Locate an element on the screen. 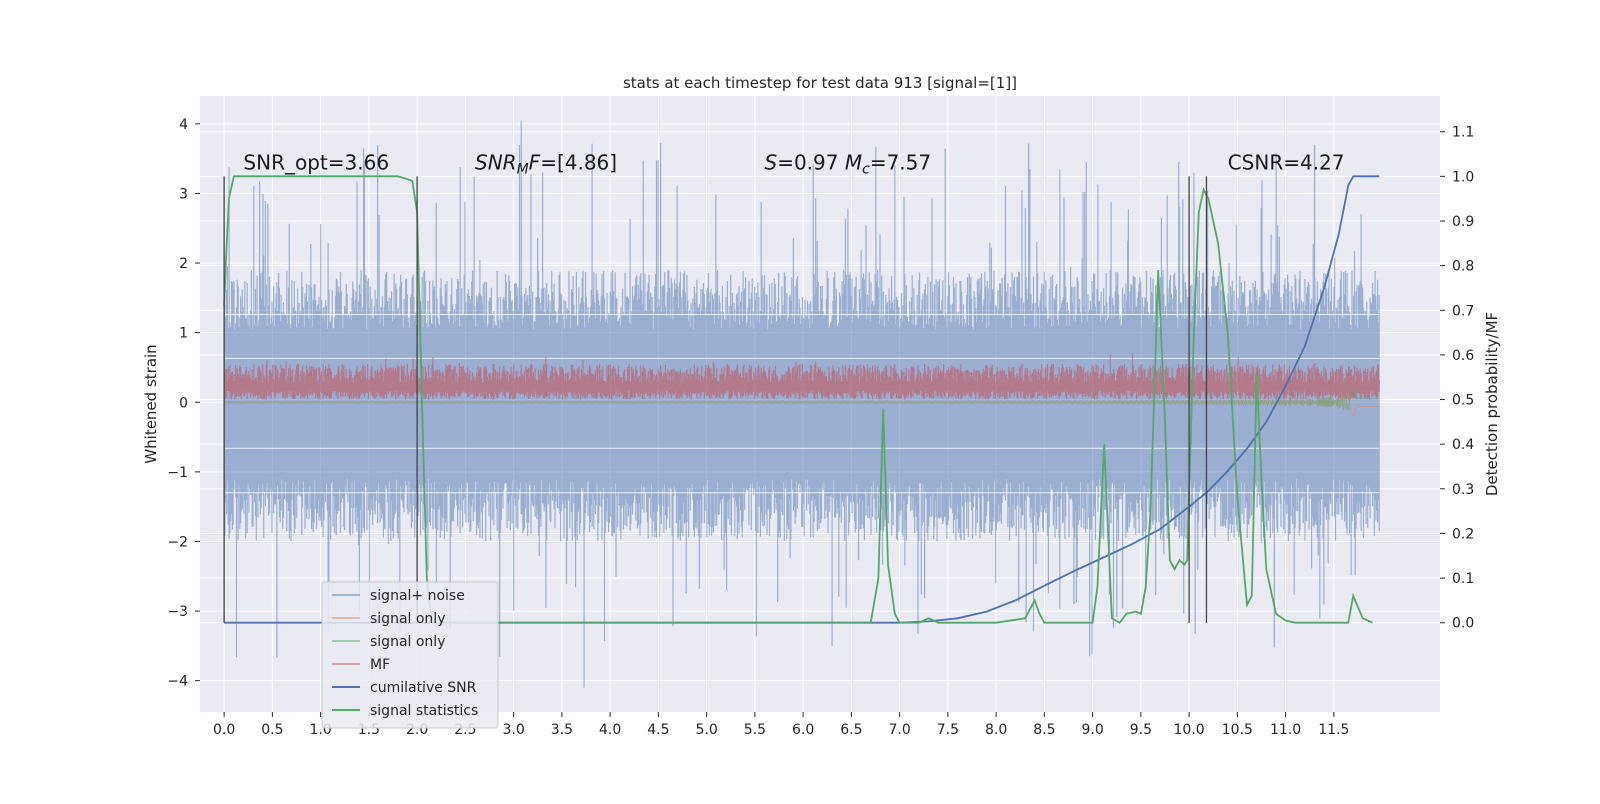 Image resolution: width=1600 pixels, height=804 pixels. y-tick-label: 0 is located at coordinates (183, 403).